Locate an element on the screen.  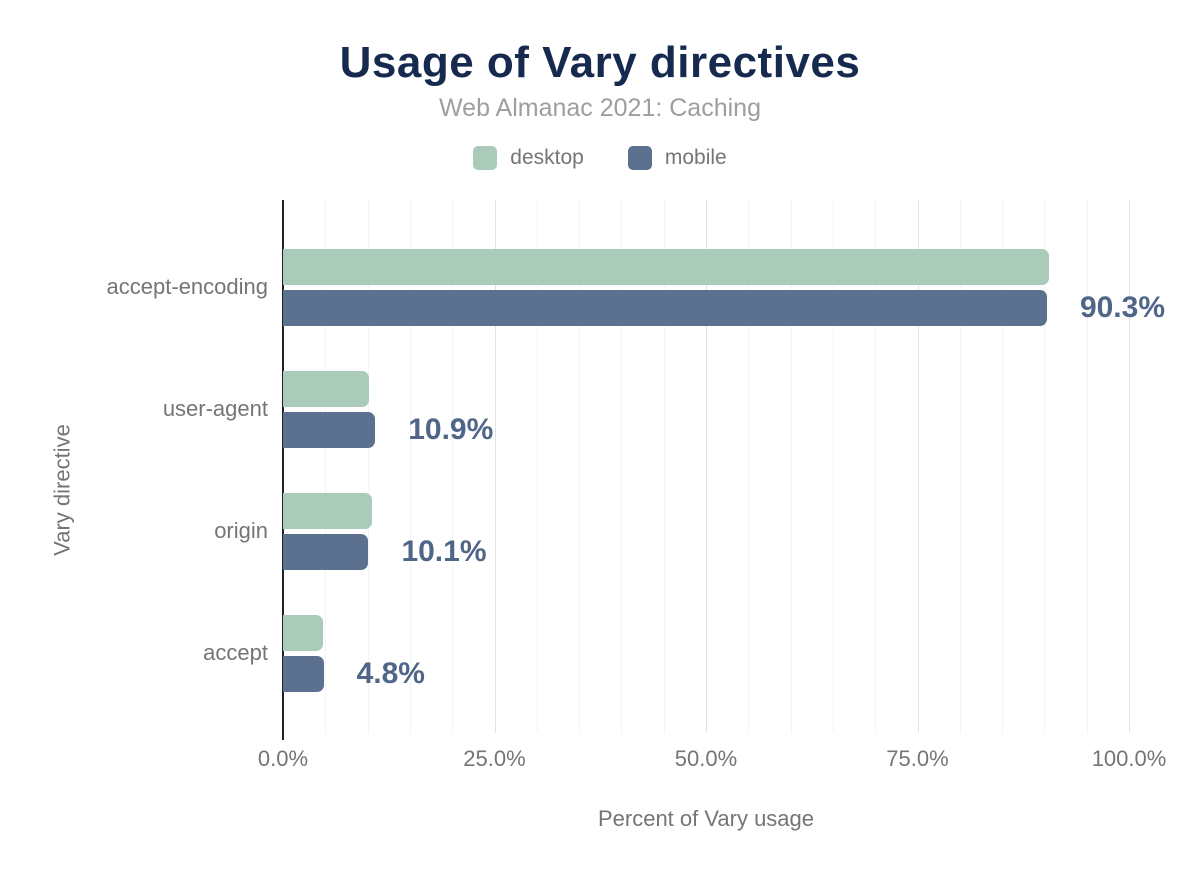
bar-mobile-origin is located at coordinates (326, 551).